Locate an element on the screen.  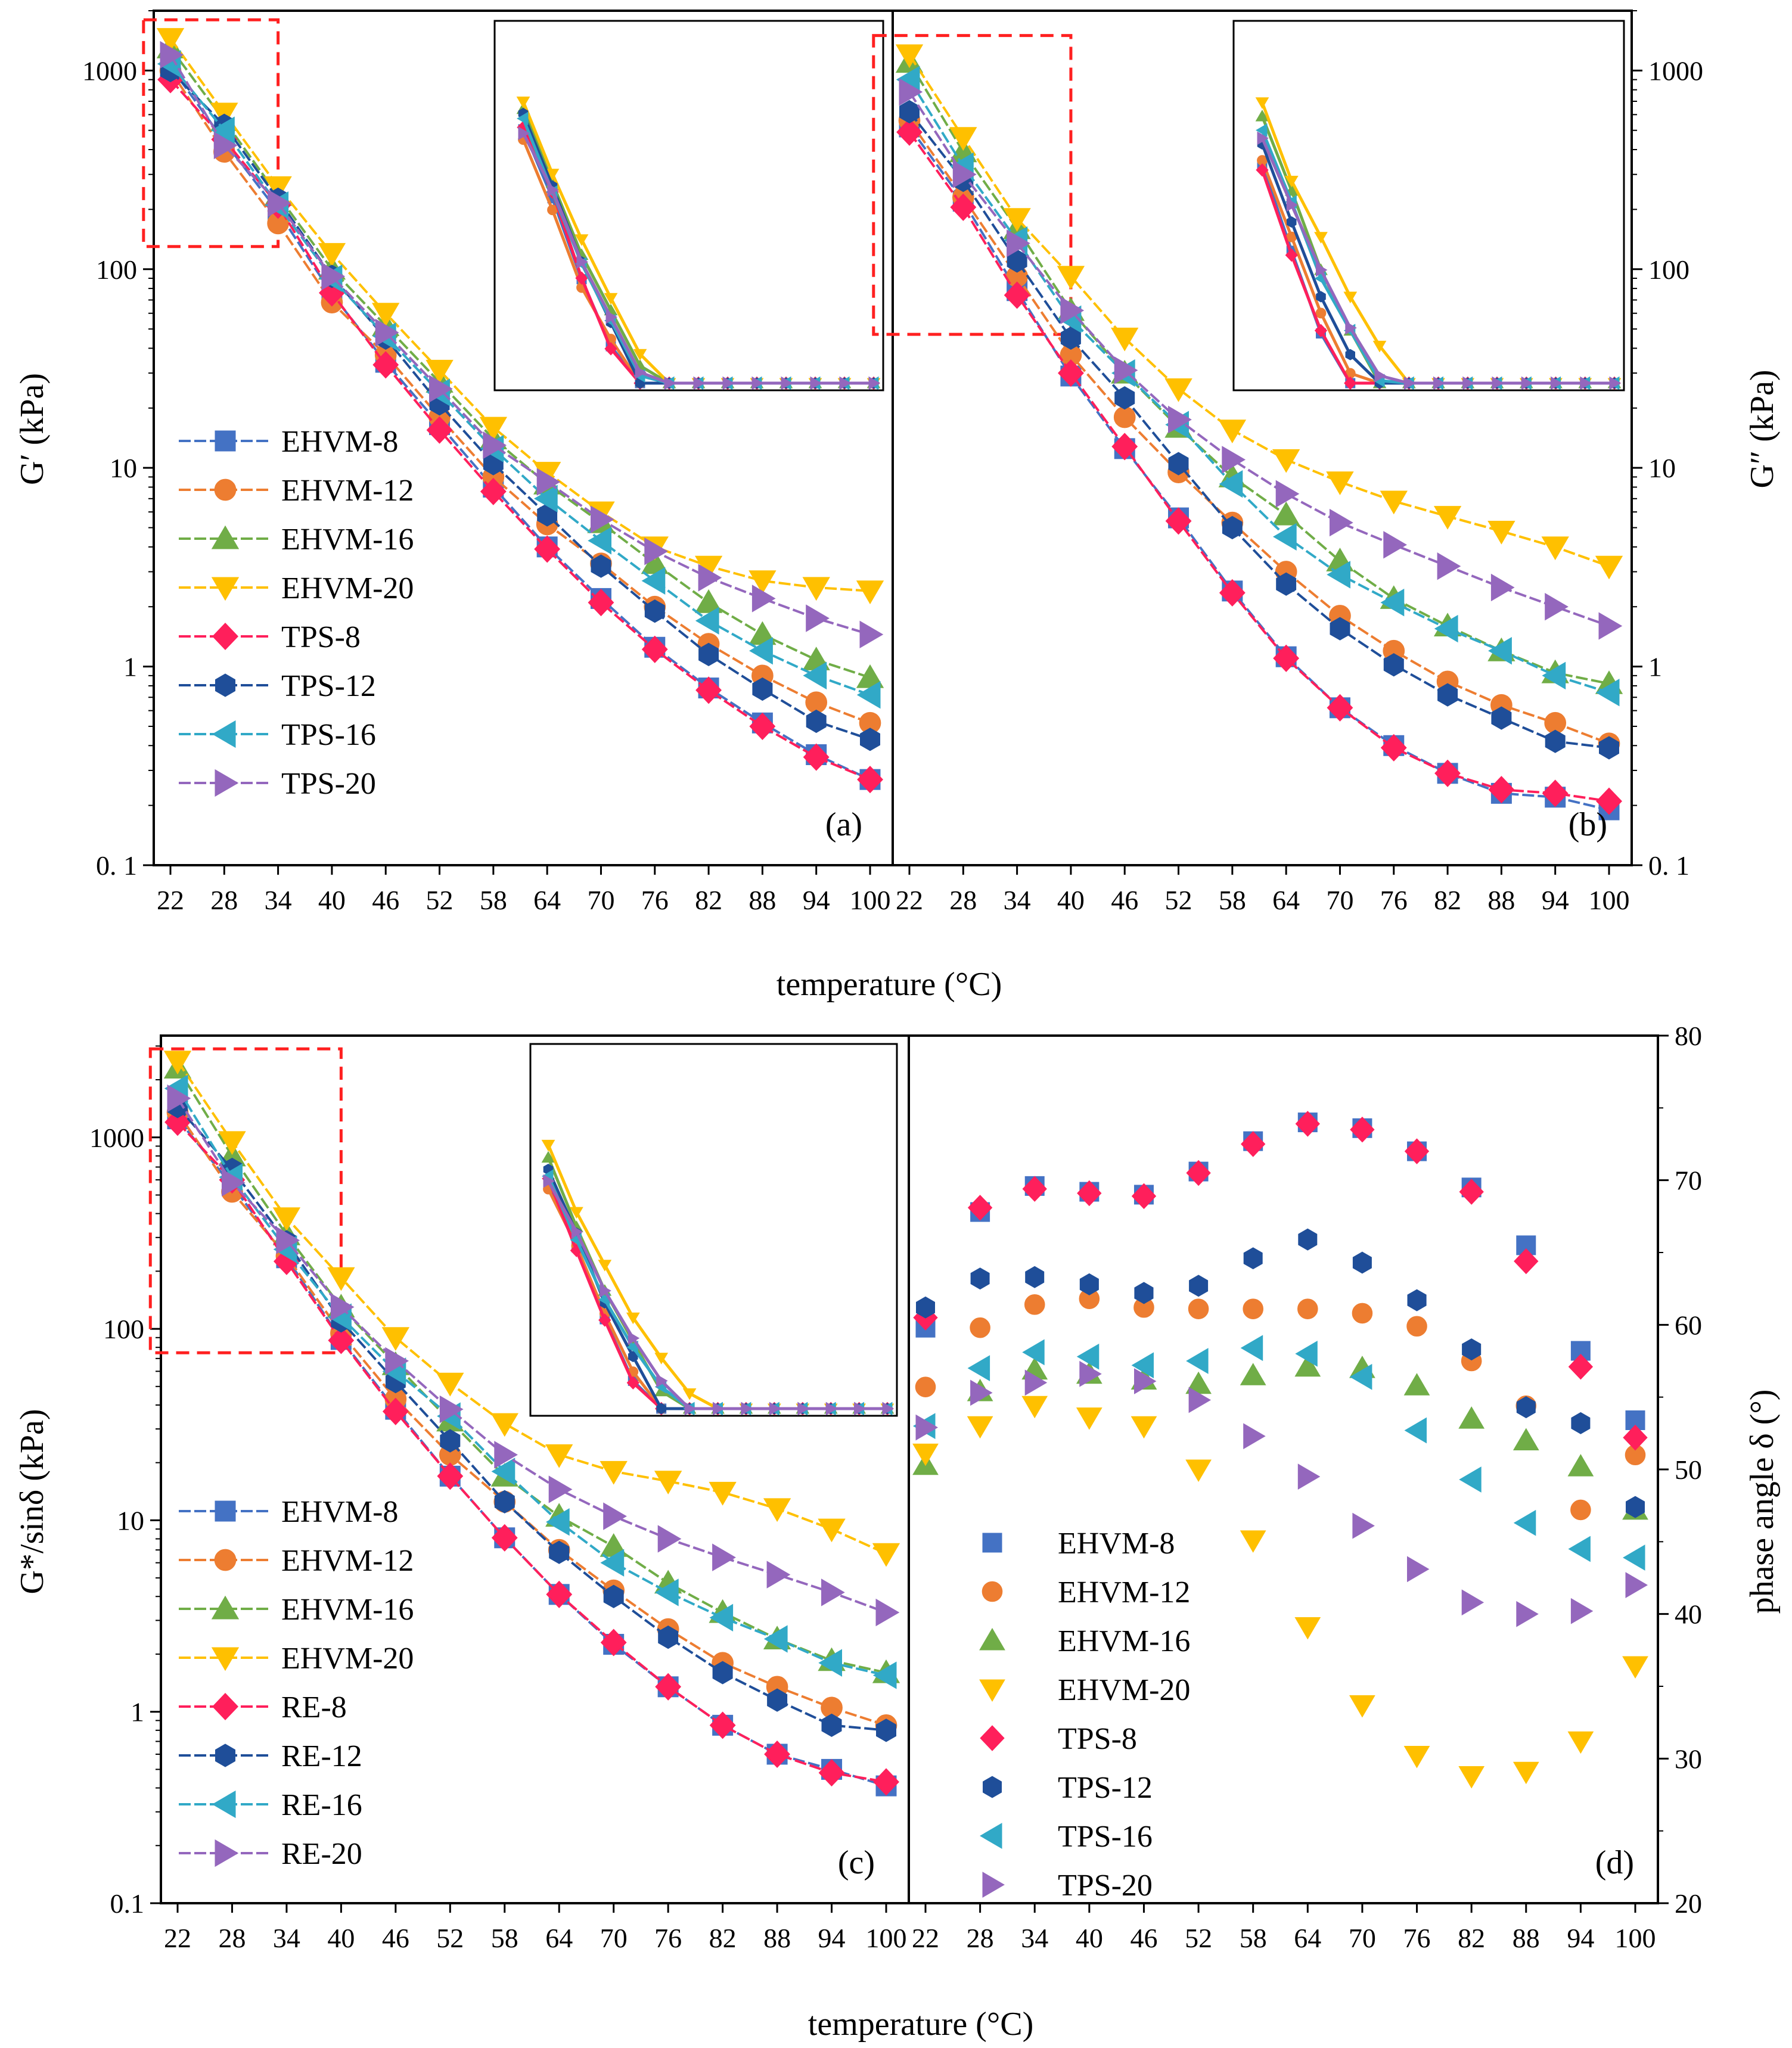
d-legend-label: EHVM-20 is located at coordinates (1124, 1690).